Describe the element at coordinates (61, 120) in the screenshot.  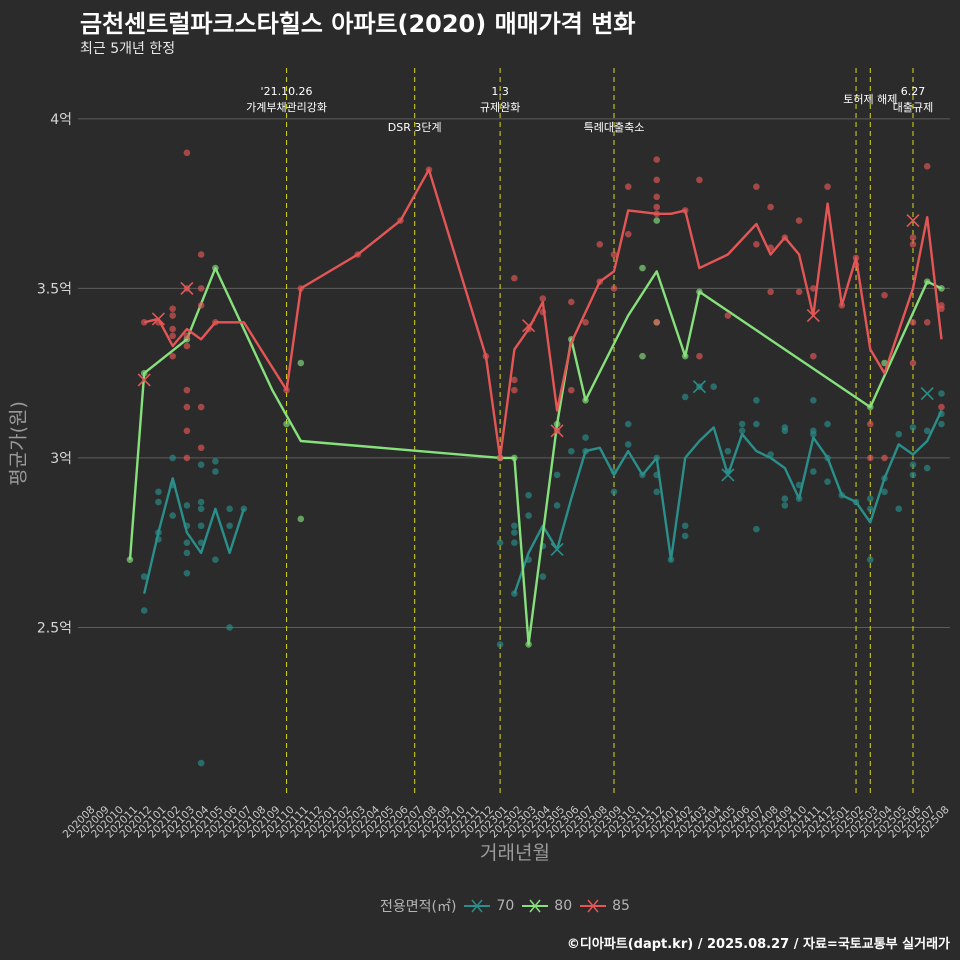
I see `y-tick-label: 4억` at that location.